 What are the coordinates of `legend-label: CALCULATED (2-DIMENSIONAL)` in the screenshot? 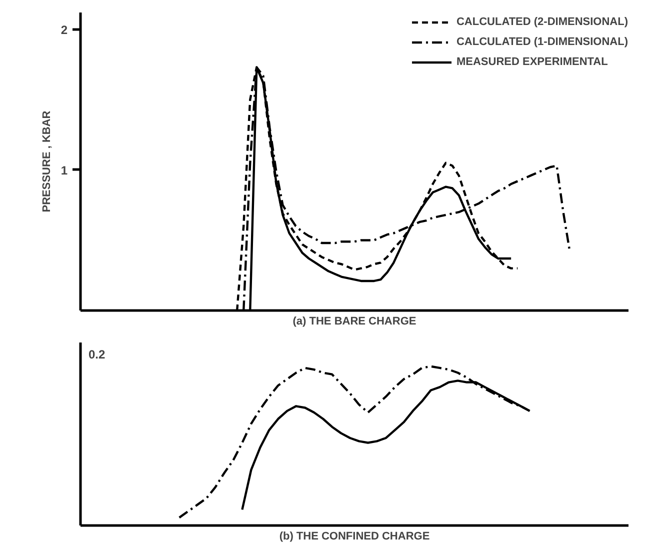 It's located at (542, 22).